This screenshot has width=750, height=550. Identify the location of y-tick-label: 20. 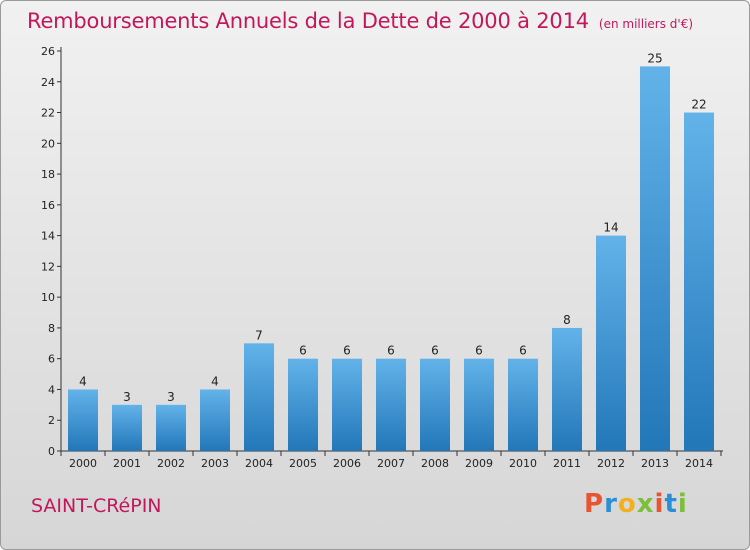
(48, 143).